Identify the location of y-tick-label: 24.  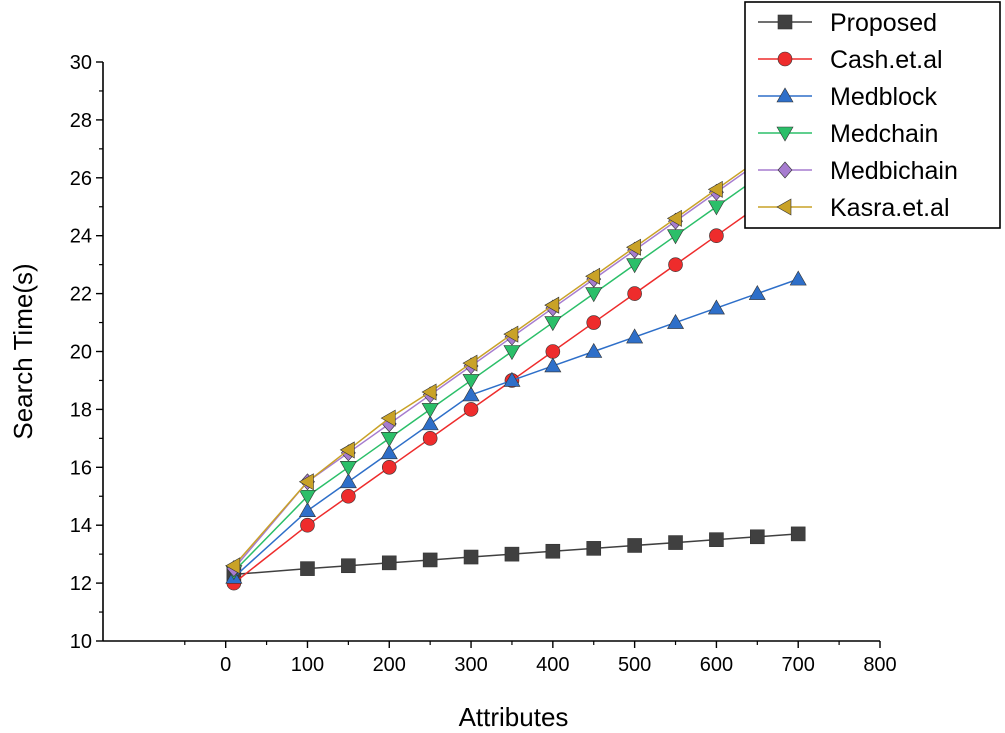
(81, 237).